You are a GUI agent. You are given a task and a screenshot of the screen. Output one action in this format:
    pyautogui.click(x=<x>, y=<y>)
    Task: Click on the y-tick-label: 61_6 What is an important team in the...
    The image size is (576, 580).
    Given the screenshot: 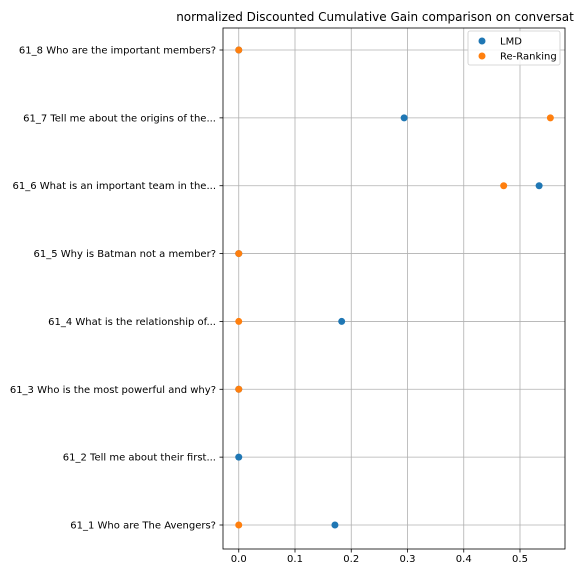 What is the action you would take?
    pyautogui.click(x=114, y=186)
    